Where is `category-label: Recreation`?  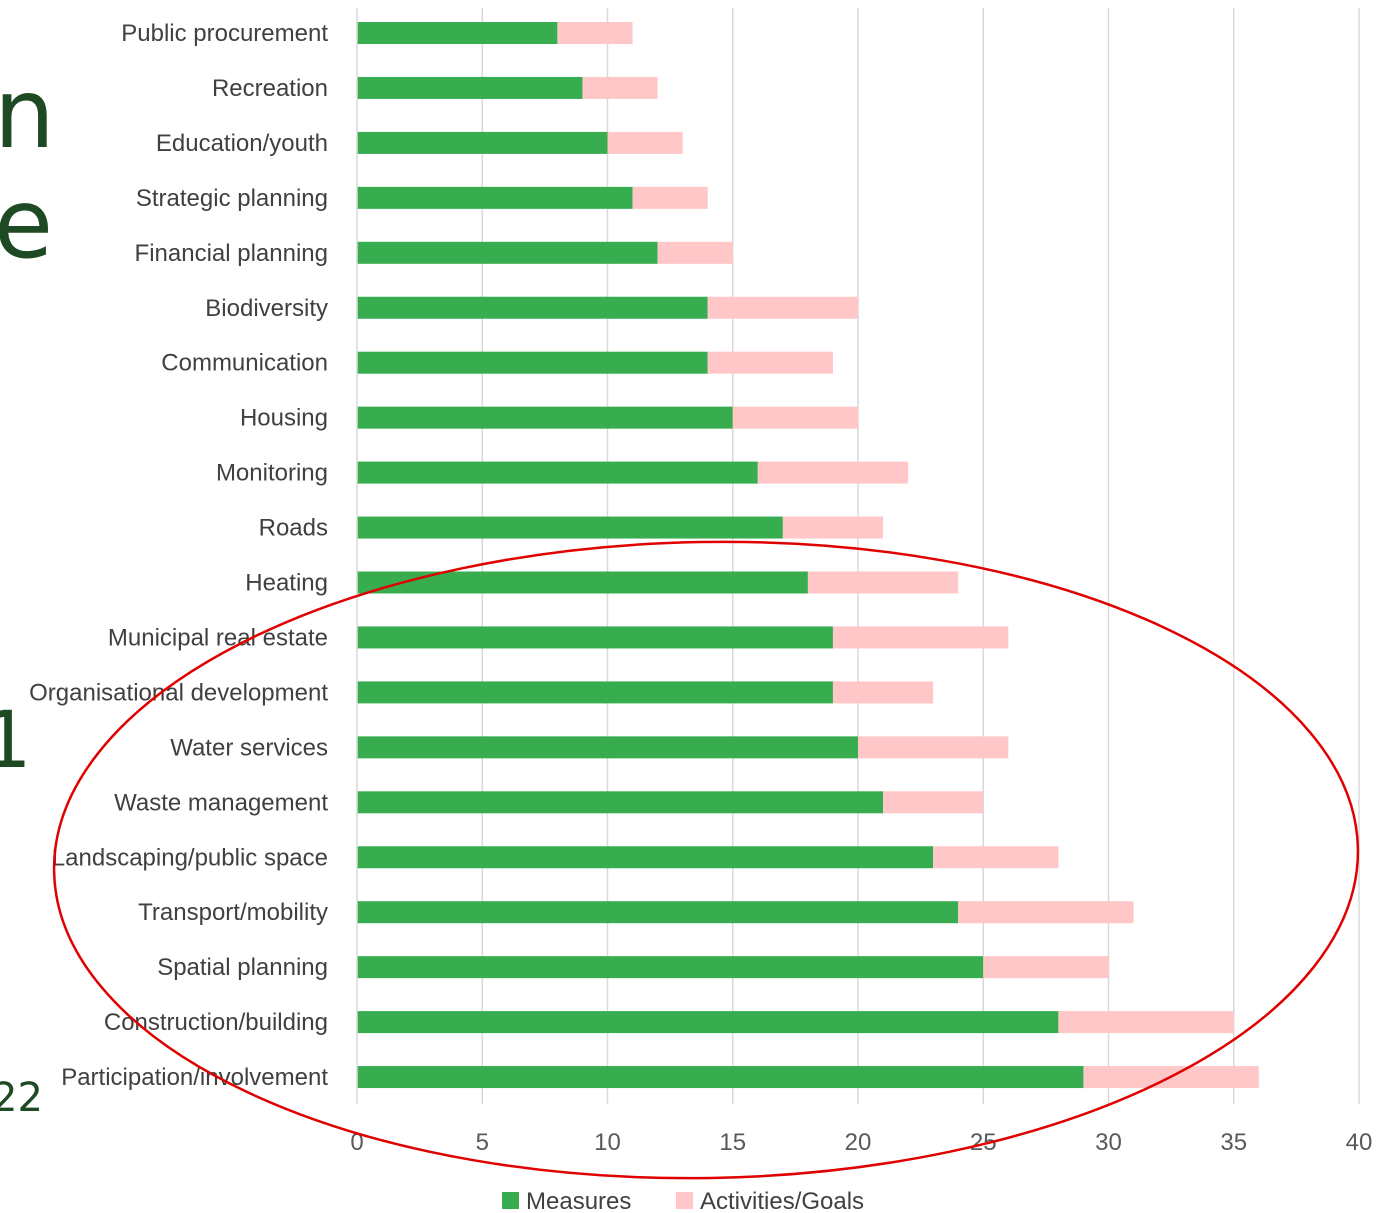 category-label: Recreation is located at coordinates (270, 88).